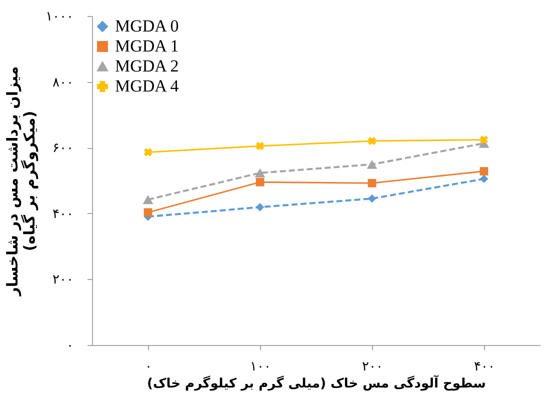  Describe the element at coordinates (63, 214) in the screenshot. I see `y-tick-label: ۴۰۰` at that location.